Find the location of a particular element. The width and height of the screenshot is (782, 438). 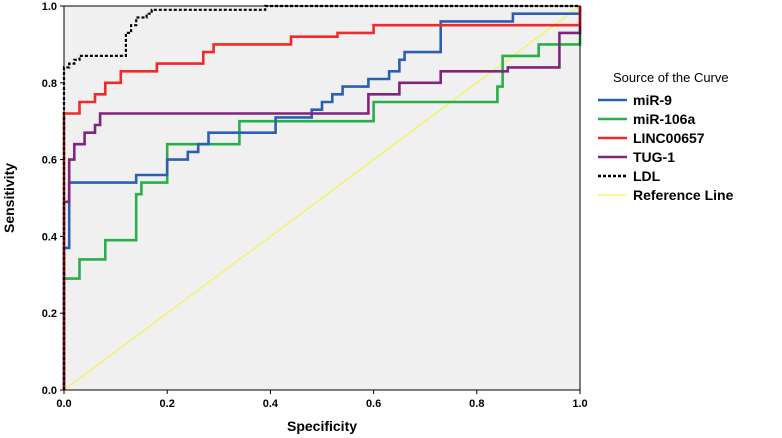

y-tick-label: 0.0 is located at coordinates (49, 391).